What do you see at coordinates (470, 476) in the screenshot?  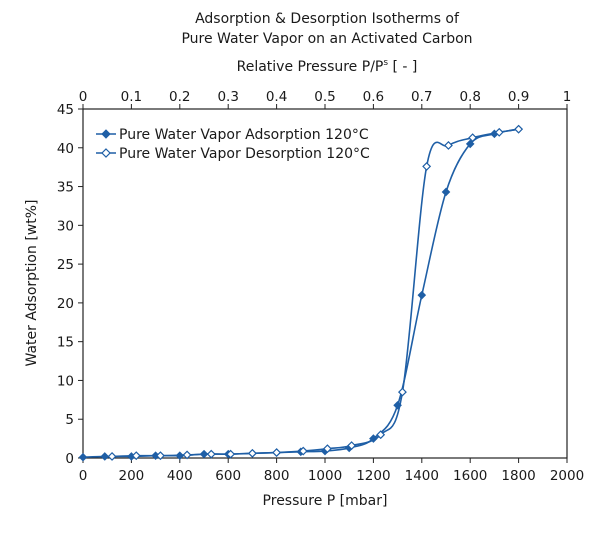 I see `x-tick-label: 1600` at bounding box center [470, 476].